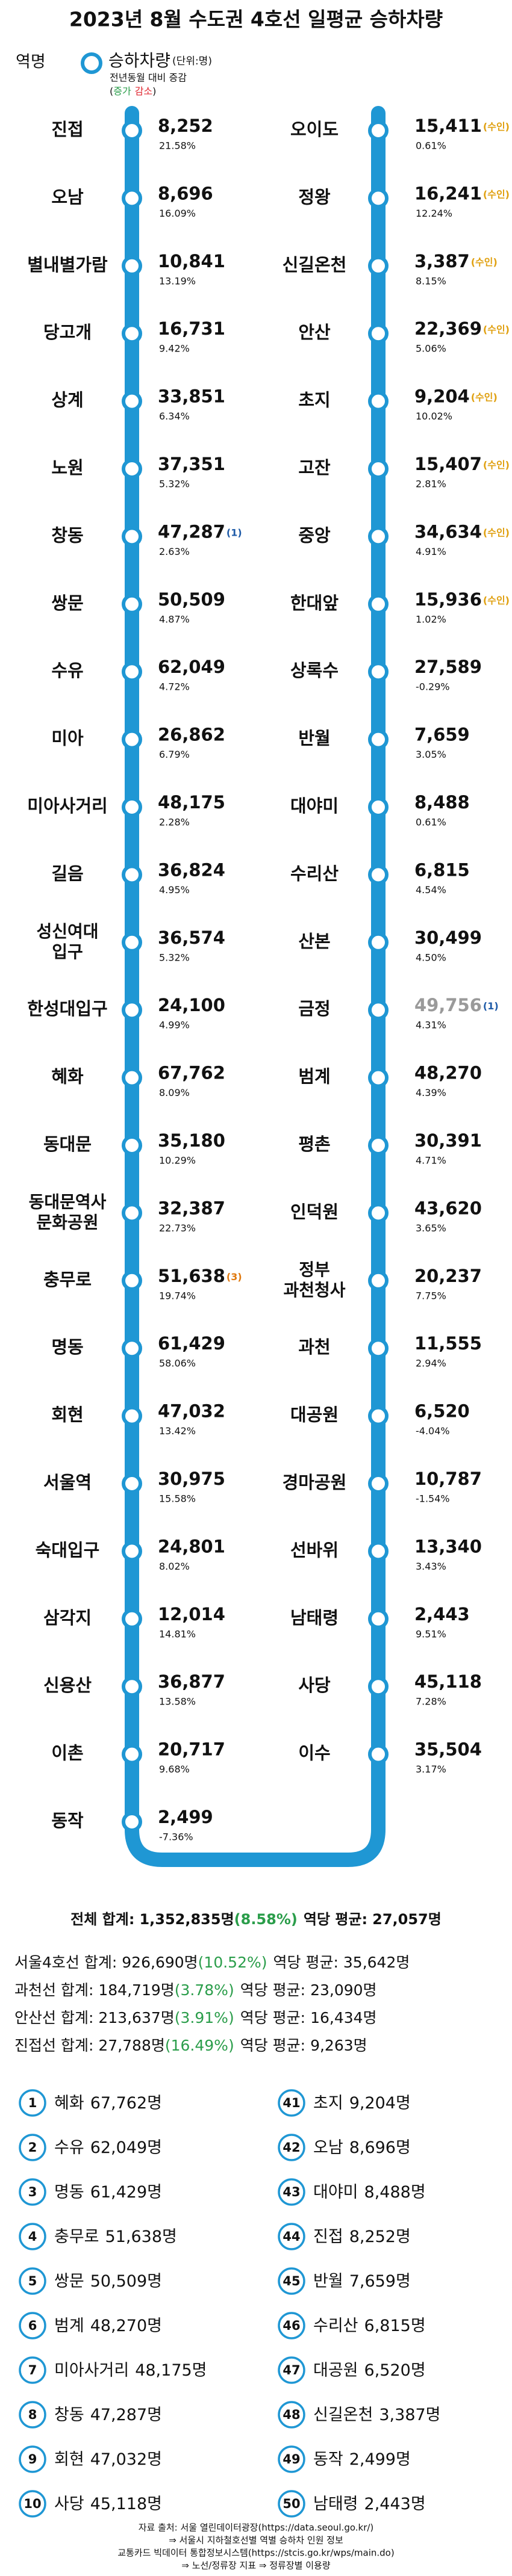 Image resolution: width=512 pixels, height=2576 pixels. I want to click on ridership-value: 62,049, so click(191, 667).